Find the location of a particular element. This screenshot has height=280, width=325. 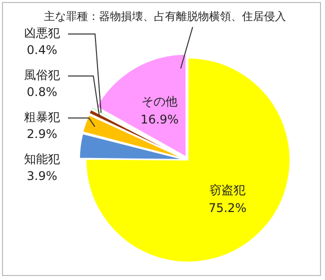

slice-label: 知能犯 is located at coordinates (42, 159).